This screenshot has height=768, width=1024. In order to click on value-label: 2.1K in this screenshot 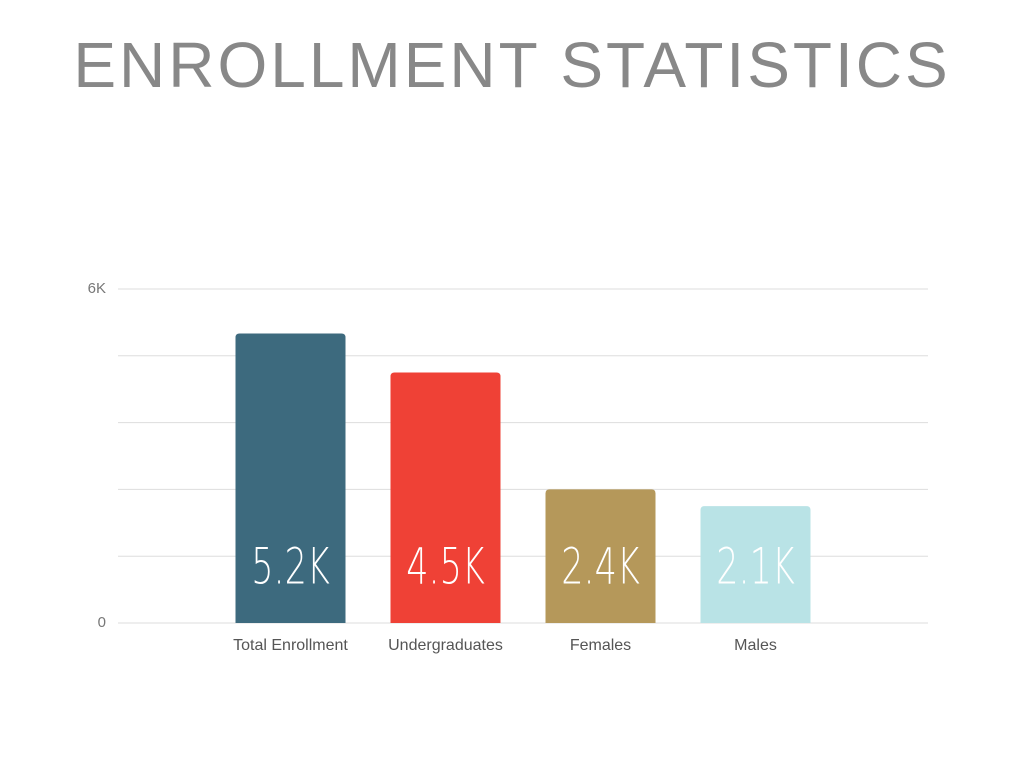, I will do `click(755, 567)`.